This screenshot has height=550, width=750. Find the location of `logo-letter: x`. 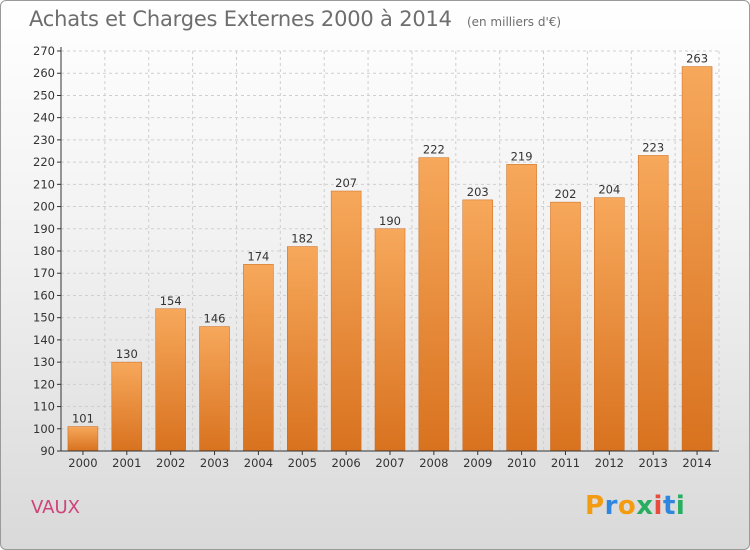

logo-letter: x is located at coordinates (645, 506).